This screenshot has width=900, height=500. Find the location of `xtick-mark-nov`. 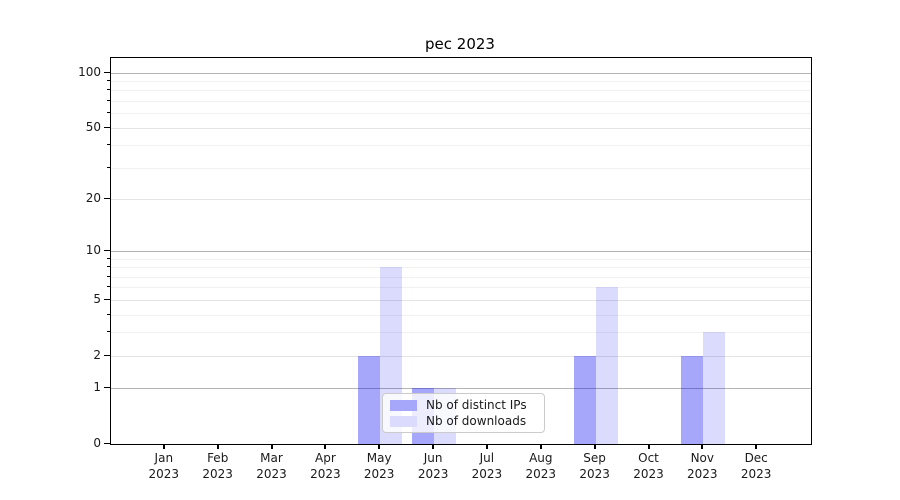

xtick-mark-nov is located at coordinates (702, 446).